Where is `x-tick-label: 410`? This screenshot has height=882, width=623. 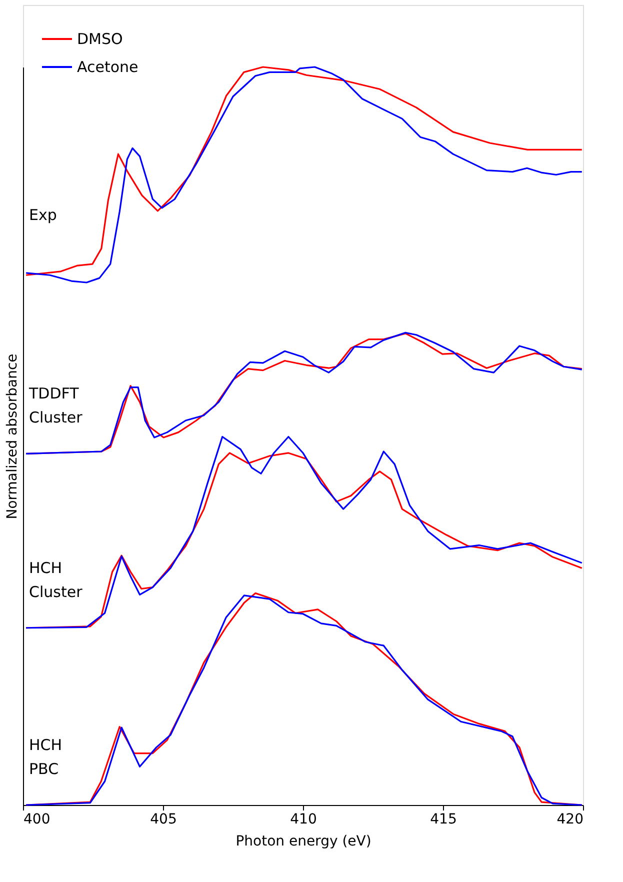
x-tick-label: 410 is located at coordinates (303, 820).